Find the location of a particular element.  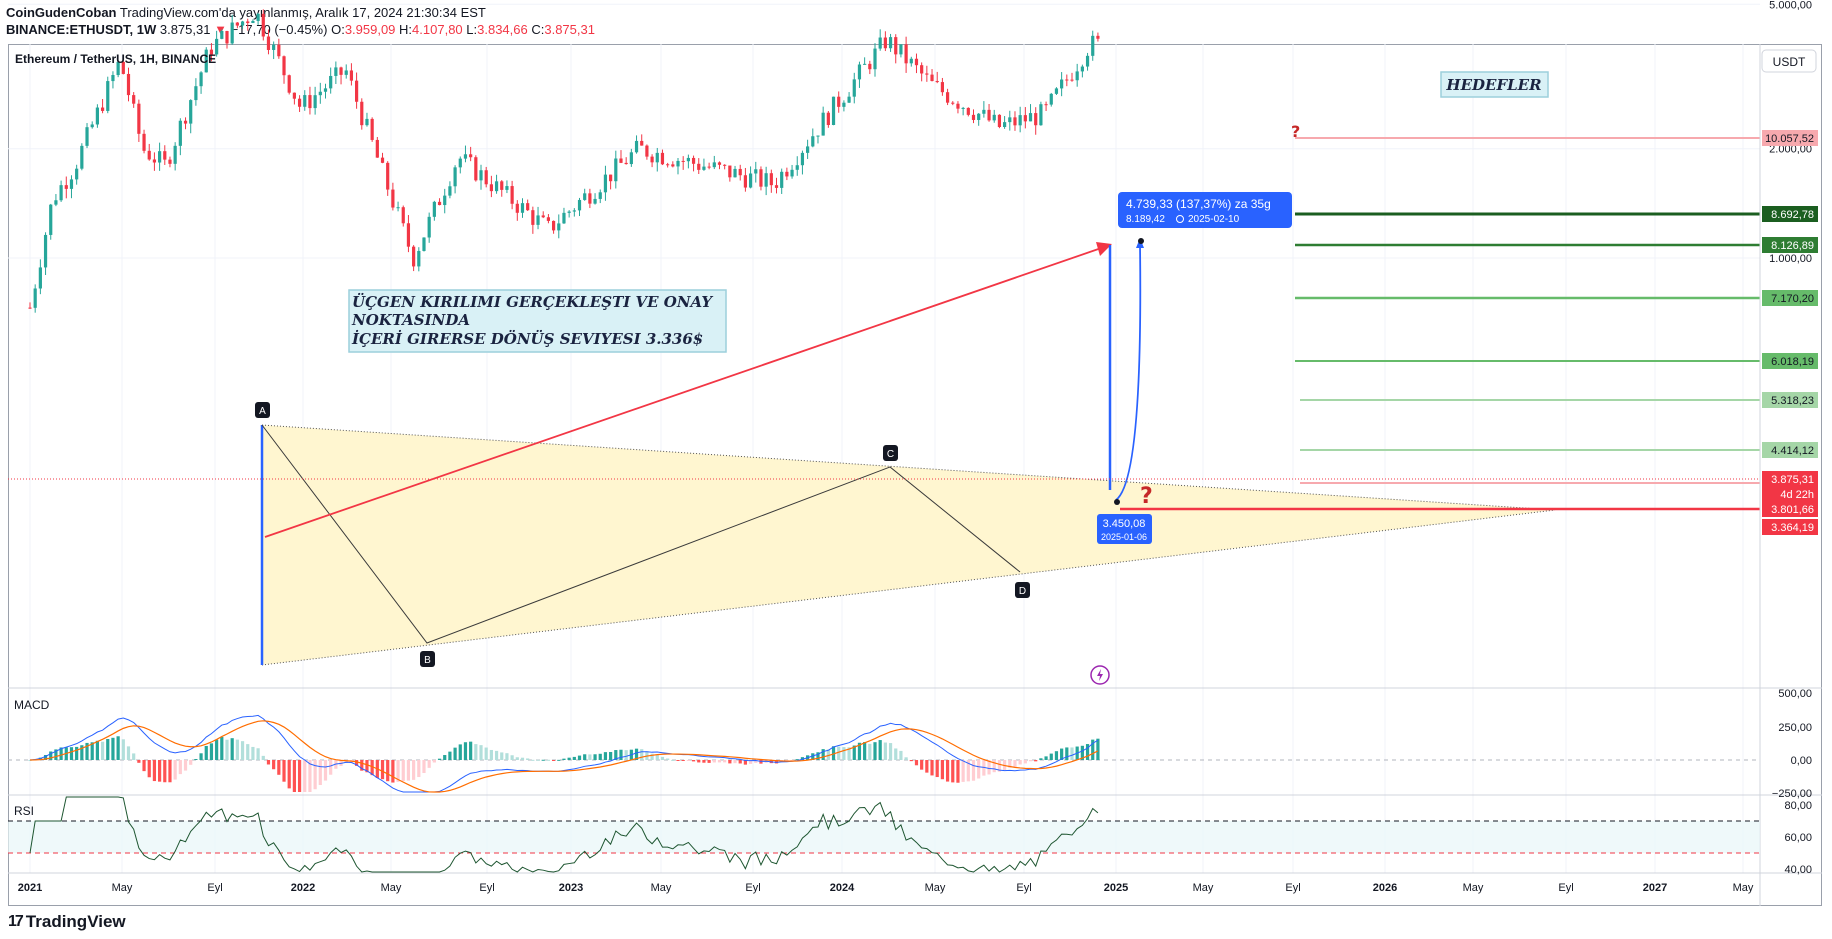

question-mark-top: ? is located at coordinates (1295, 131).